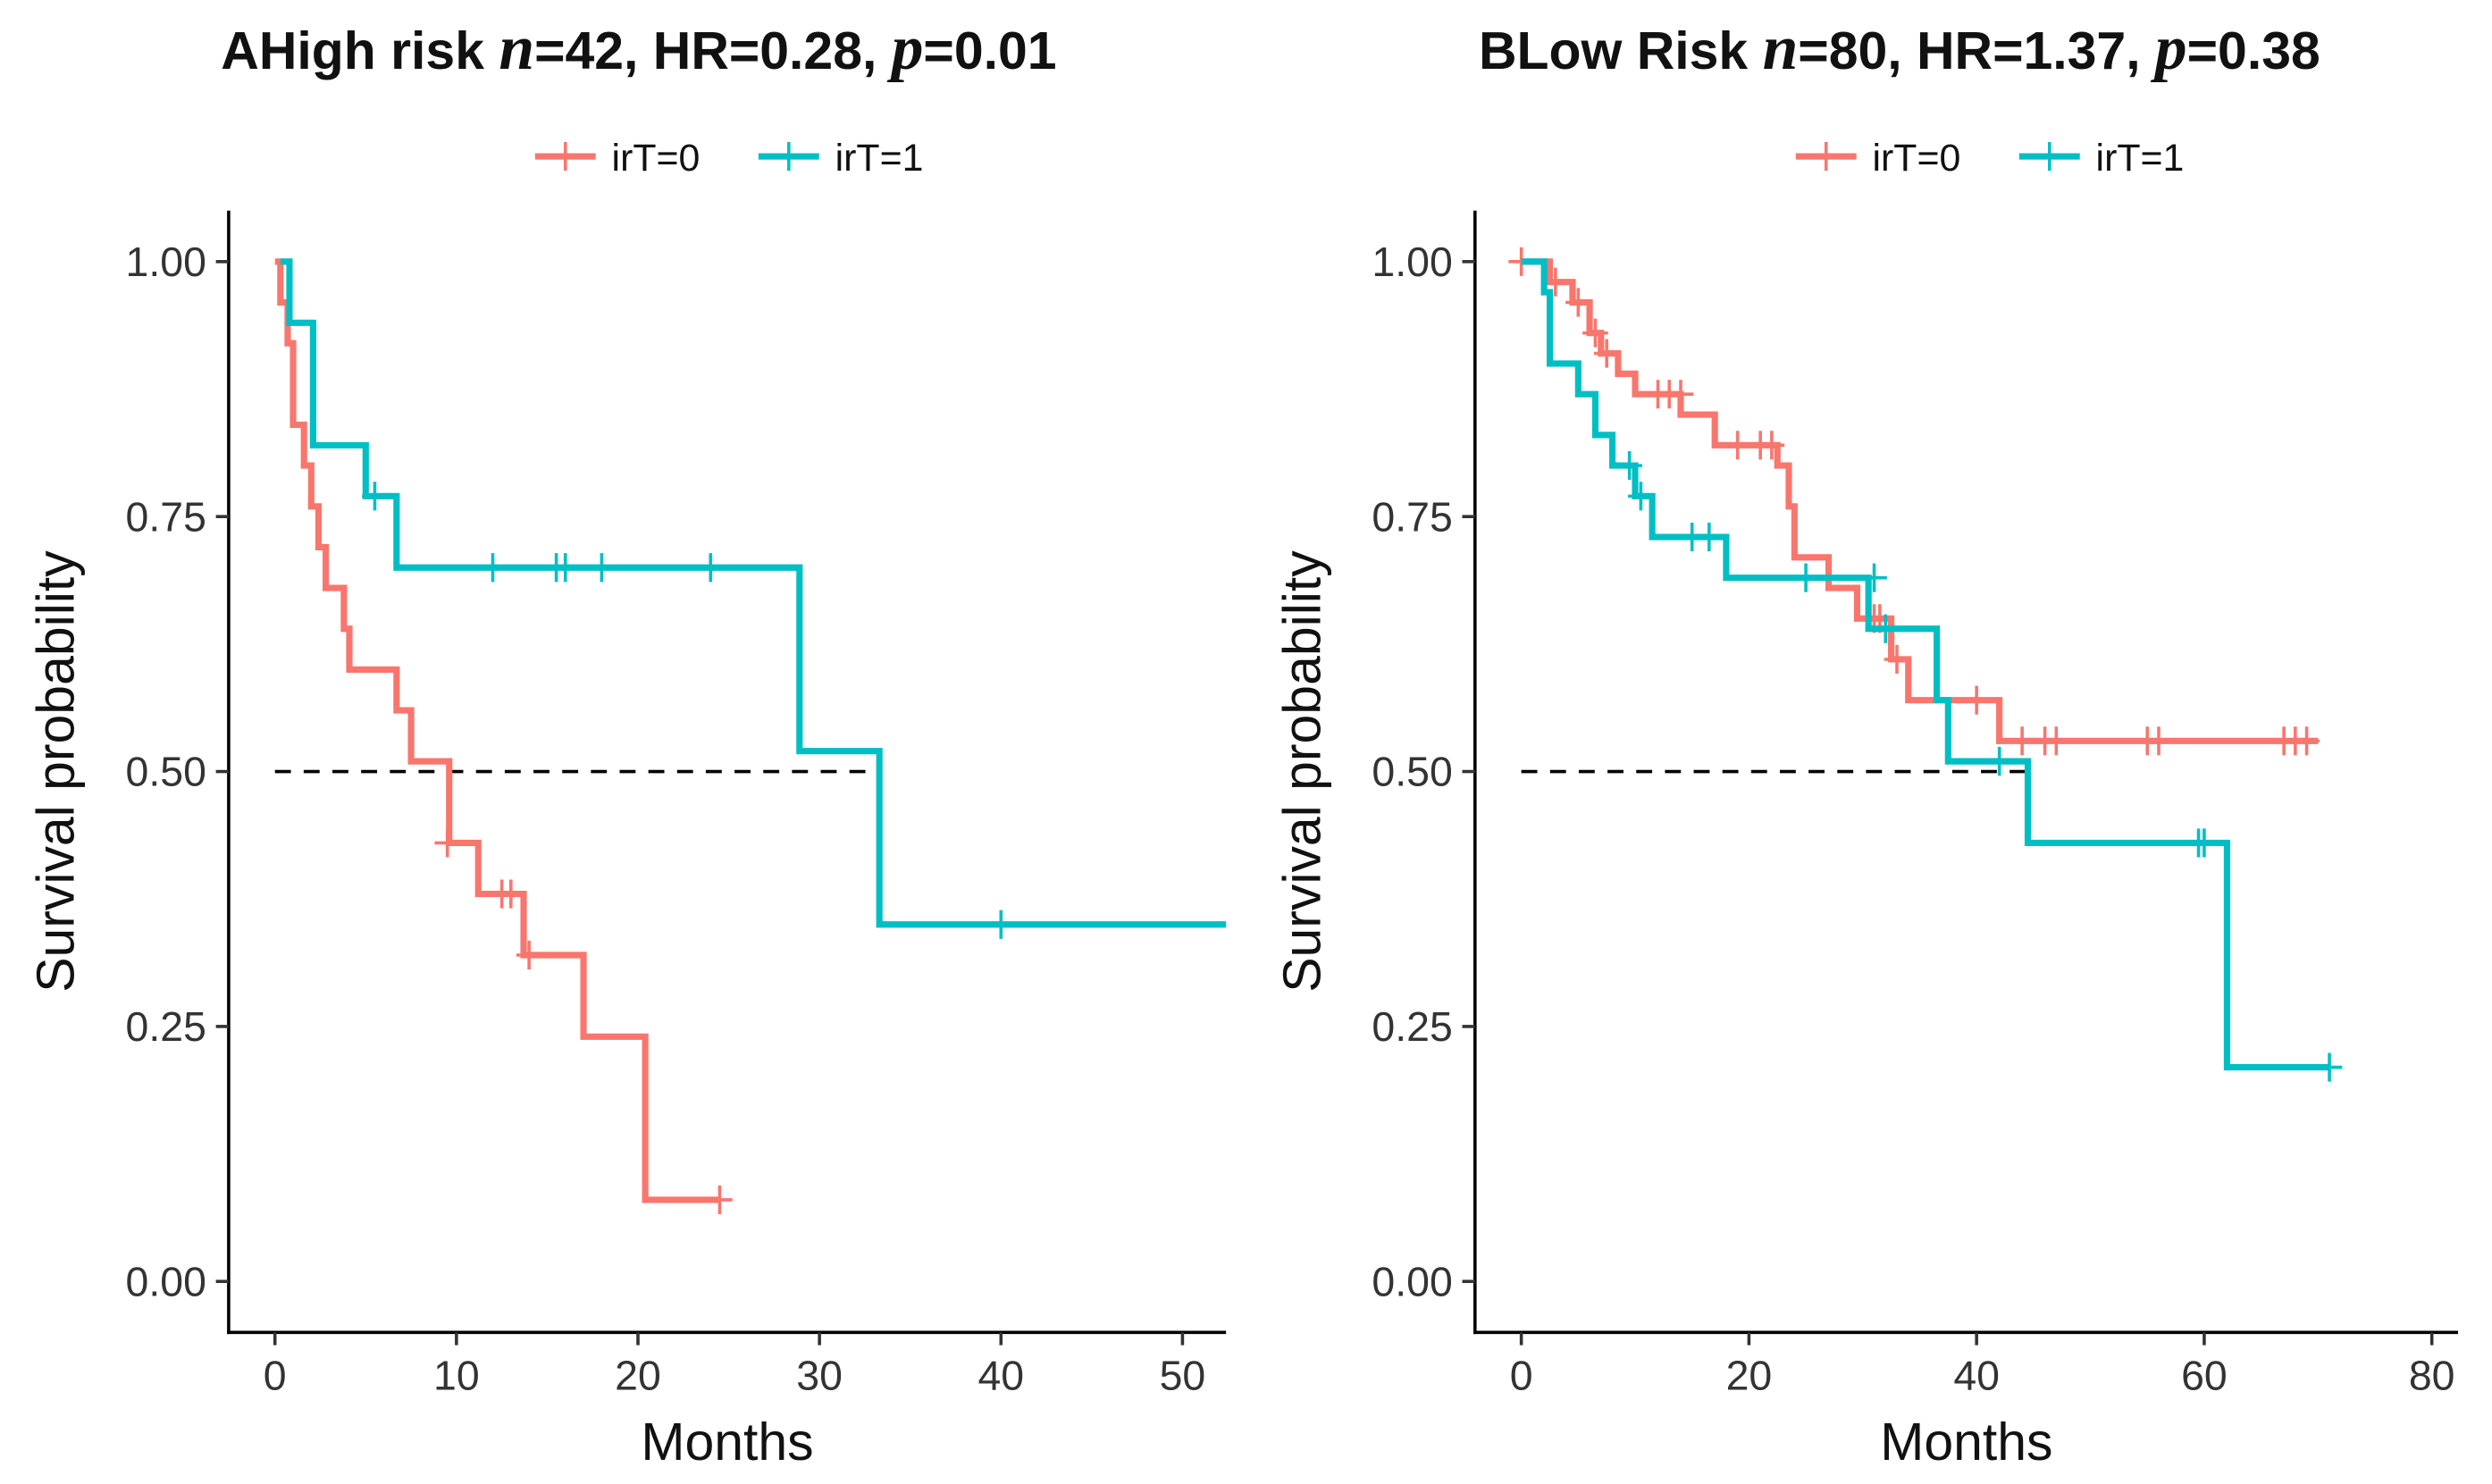 The image size is (2492, 1484). Describe the element at coordinates (240, 51) in the screenshot. I see `panel-label: A` at that location.